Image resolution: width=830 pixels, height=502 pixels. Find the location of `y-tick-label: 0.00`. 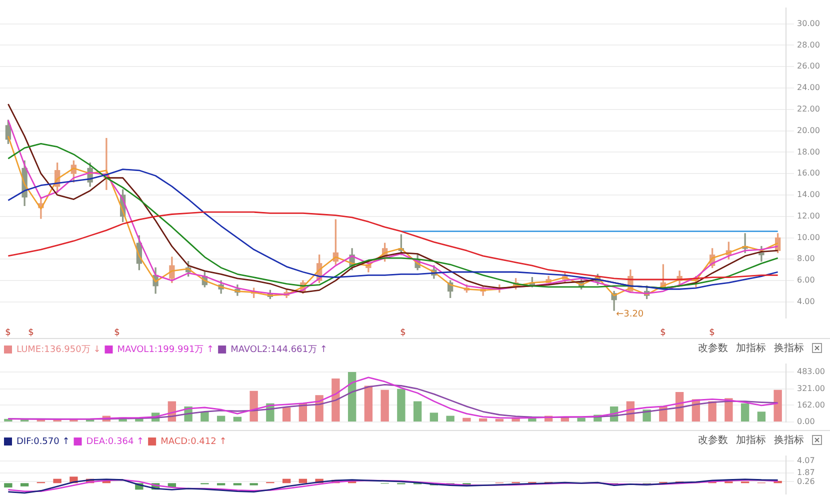

y-tick-label: 0.00 is located at coordinates (806, 421).